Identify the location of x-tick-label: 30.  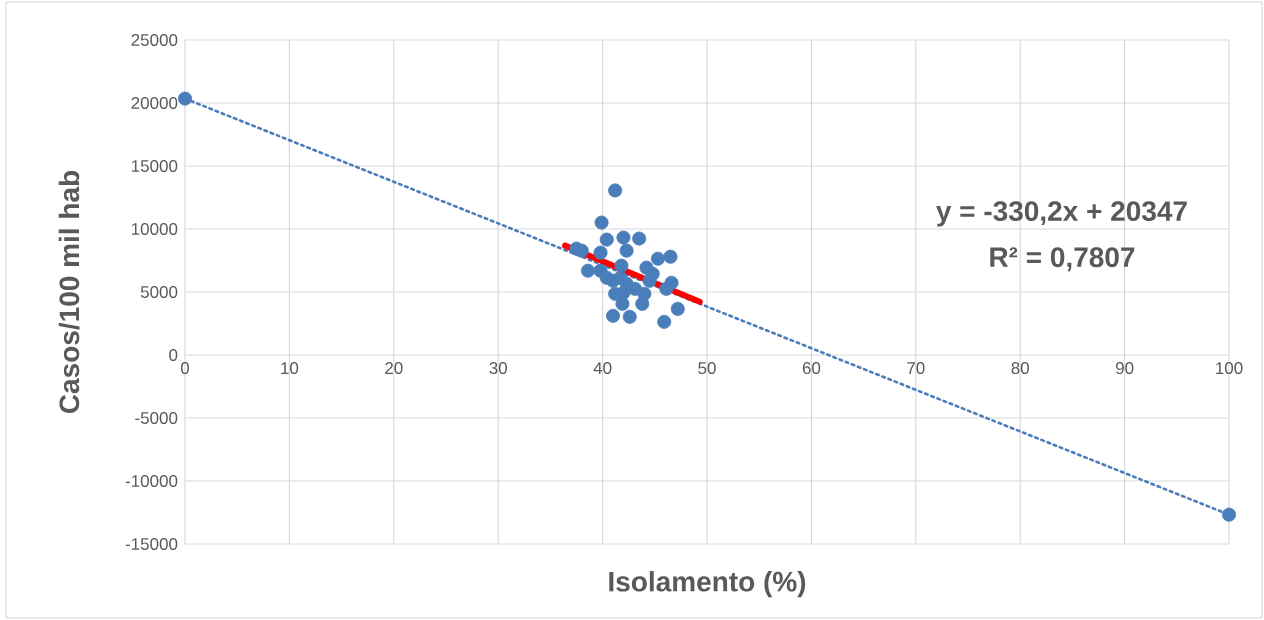
(498, 368).